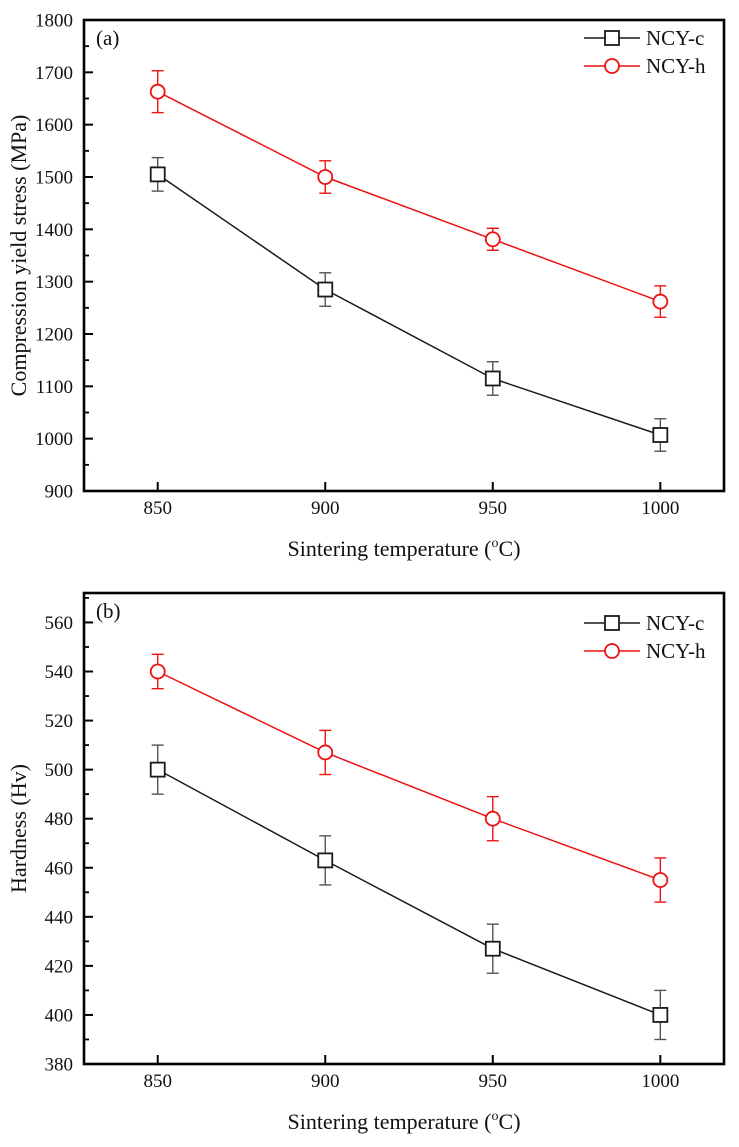  I want to click on y-tick-label: 1300, so click(54, 282).